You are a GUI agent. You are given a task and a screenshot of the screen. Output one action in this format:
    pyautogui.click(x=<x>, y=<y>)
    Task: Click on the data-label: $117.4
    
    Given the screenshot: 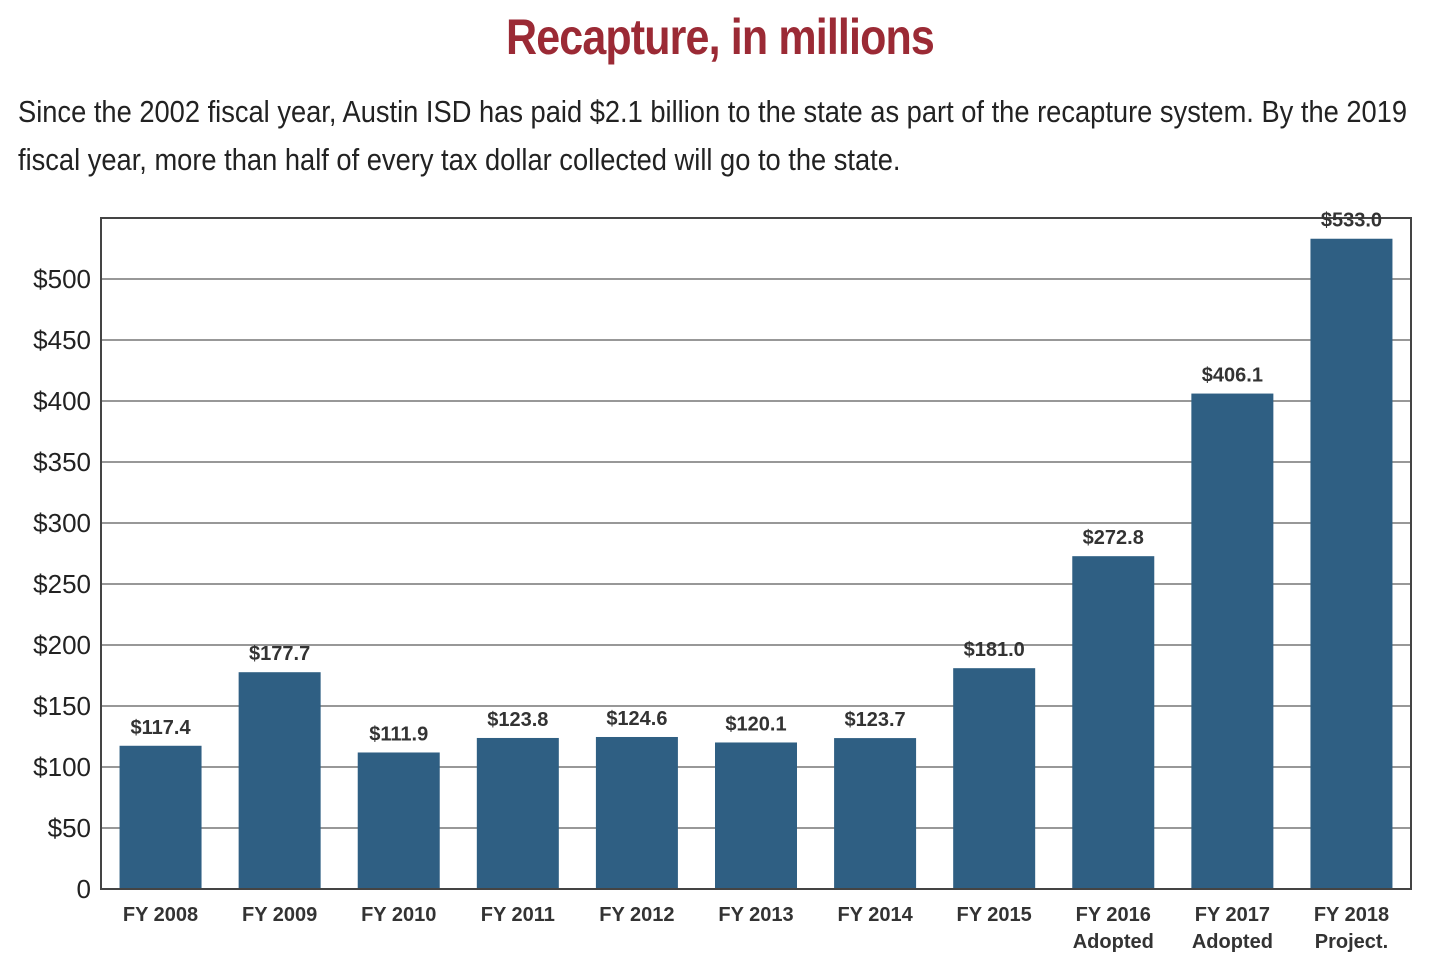 What is the action you would take?
    pyautogui.click(x=161, y=728)
    